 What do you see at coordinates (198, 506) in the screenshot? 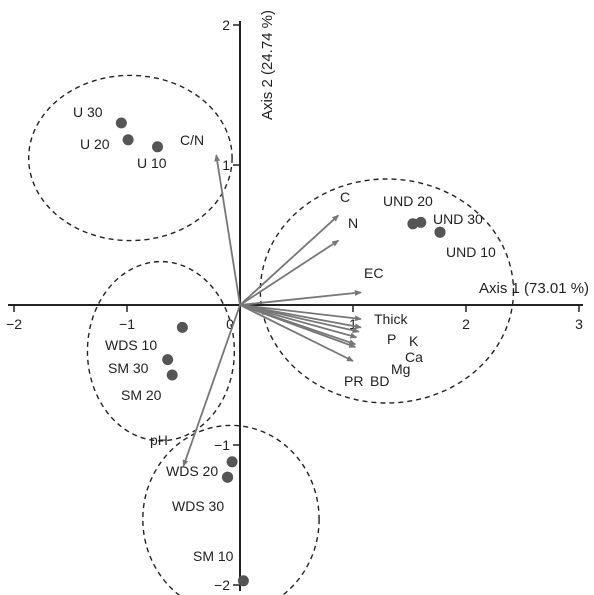
I see `point-label-wds-30: WDS 30` at bounding box center [198, 506].